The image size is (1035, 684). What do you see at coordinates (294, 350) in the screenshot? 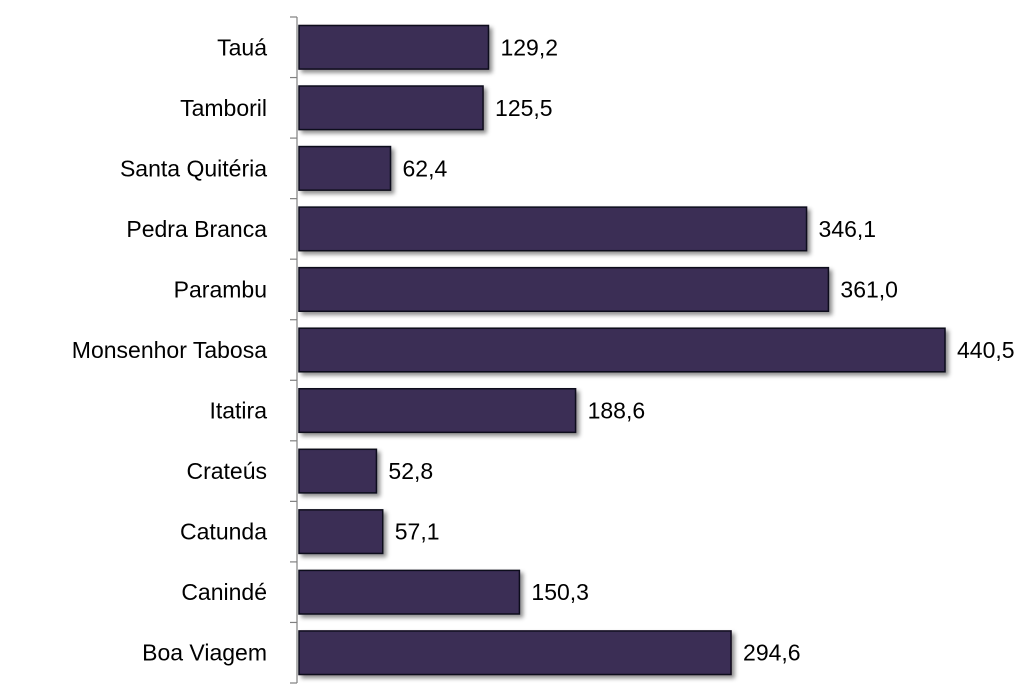
I see `category-axis` at bounding box center [294, 350].